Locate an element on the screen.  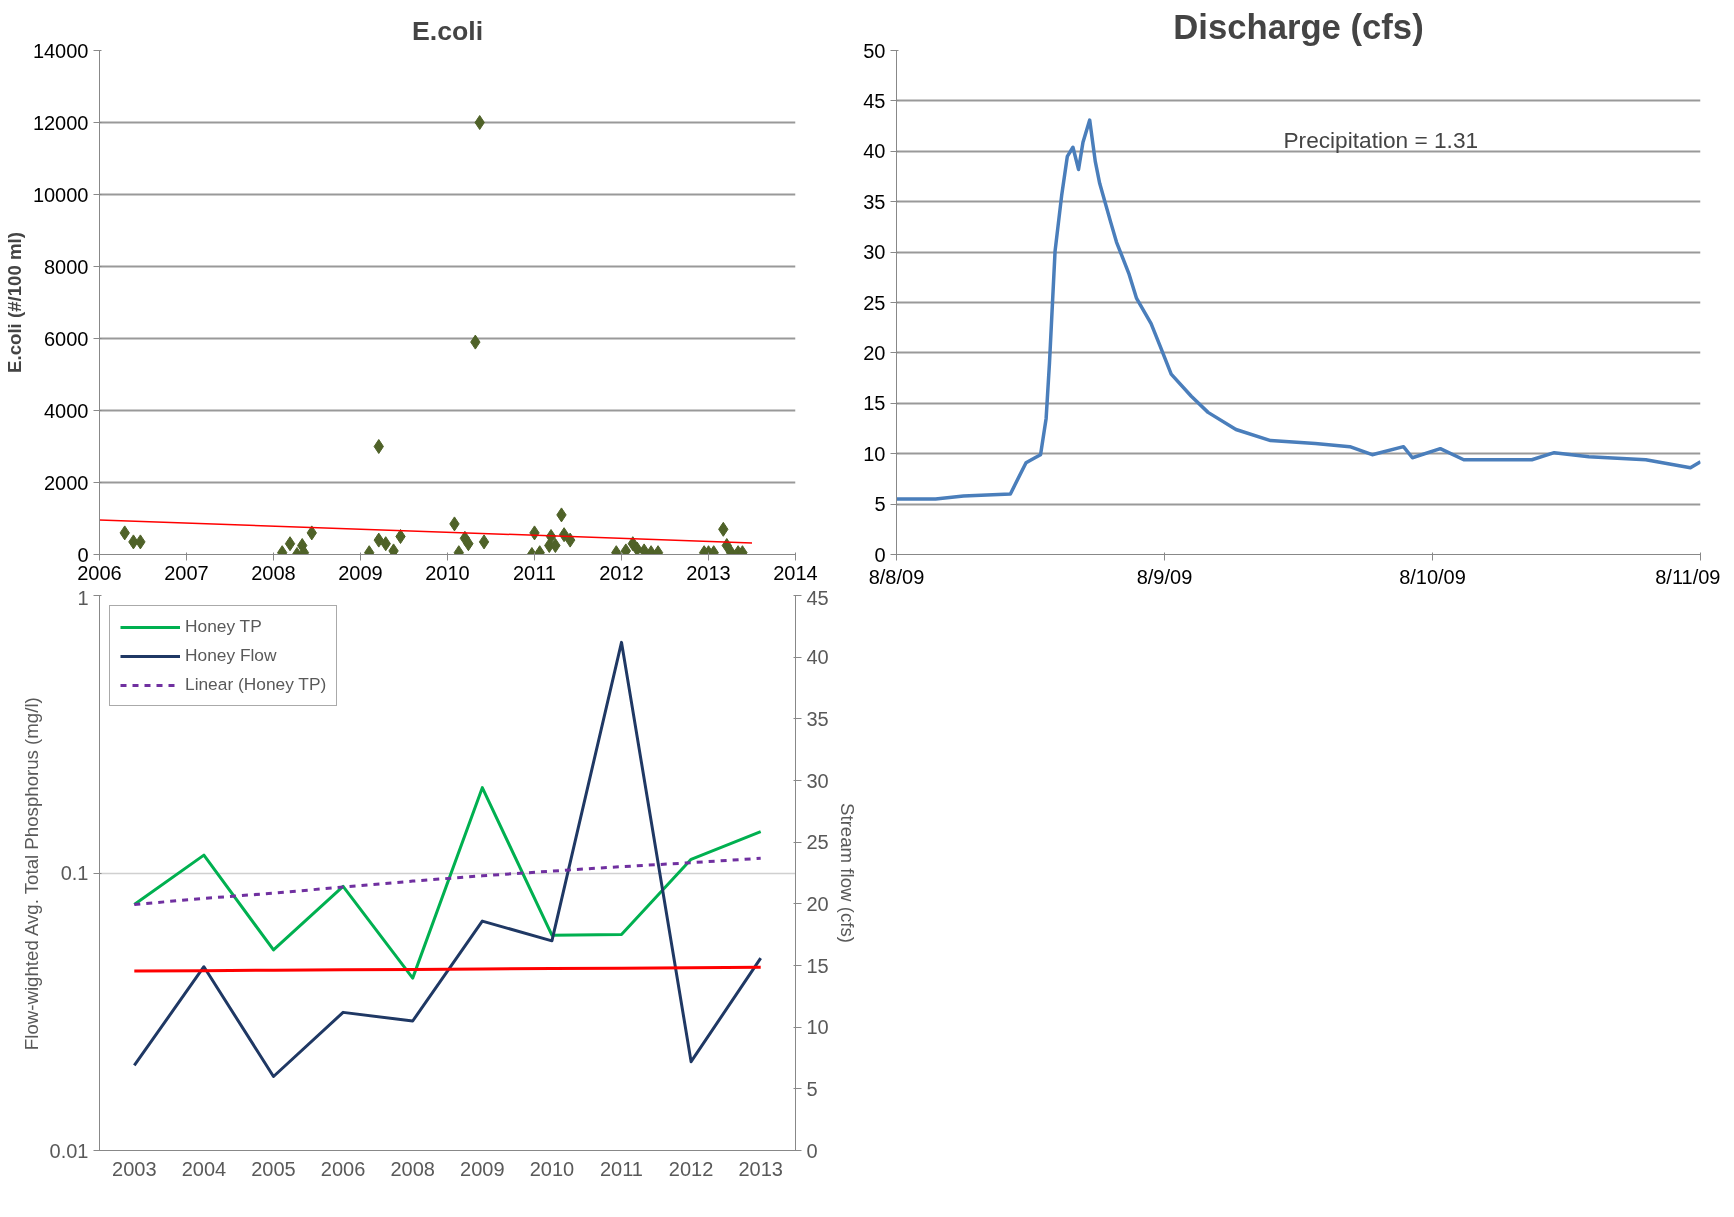
y-tick-label: 10 is located at coordinates (874, 453).